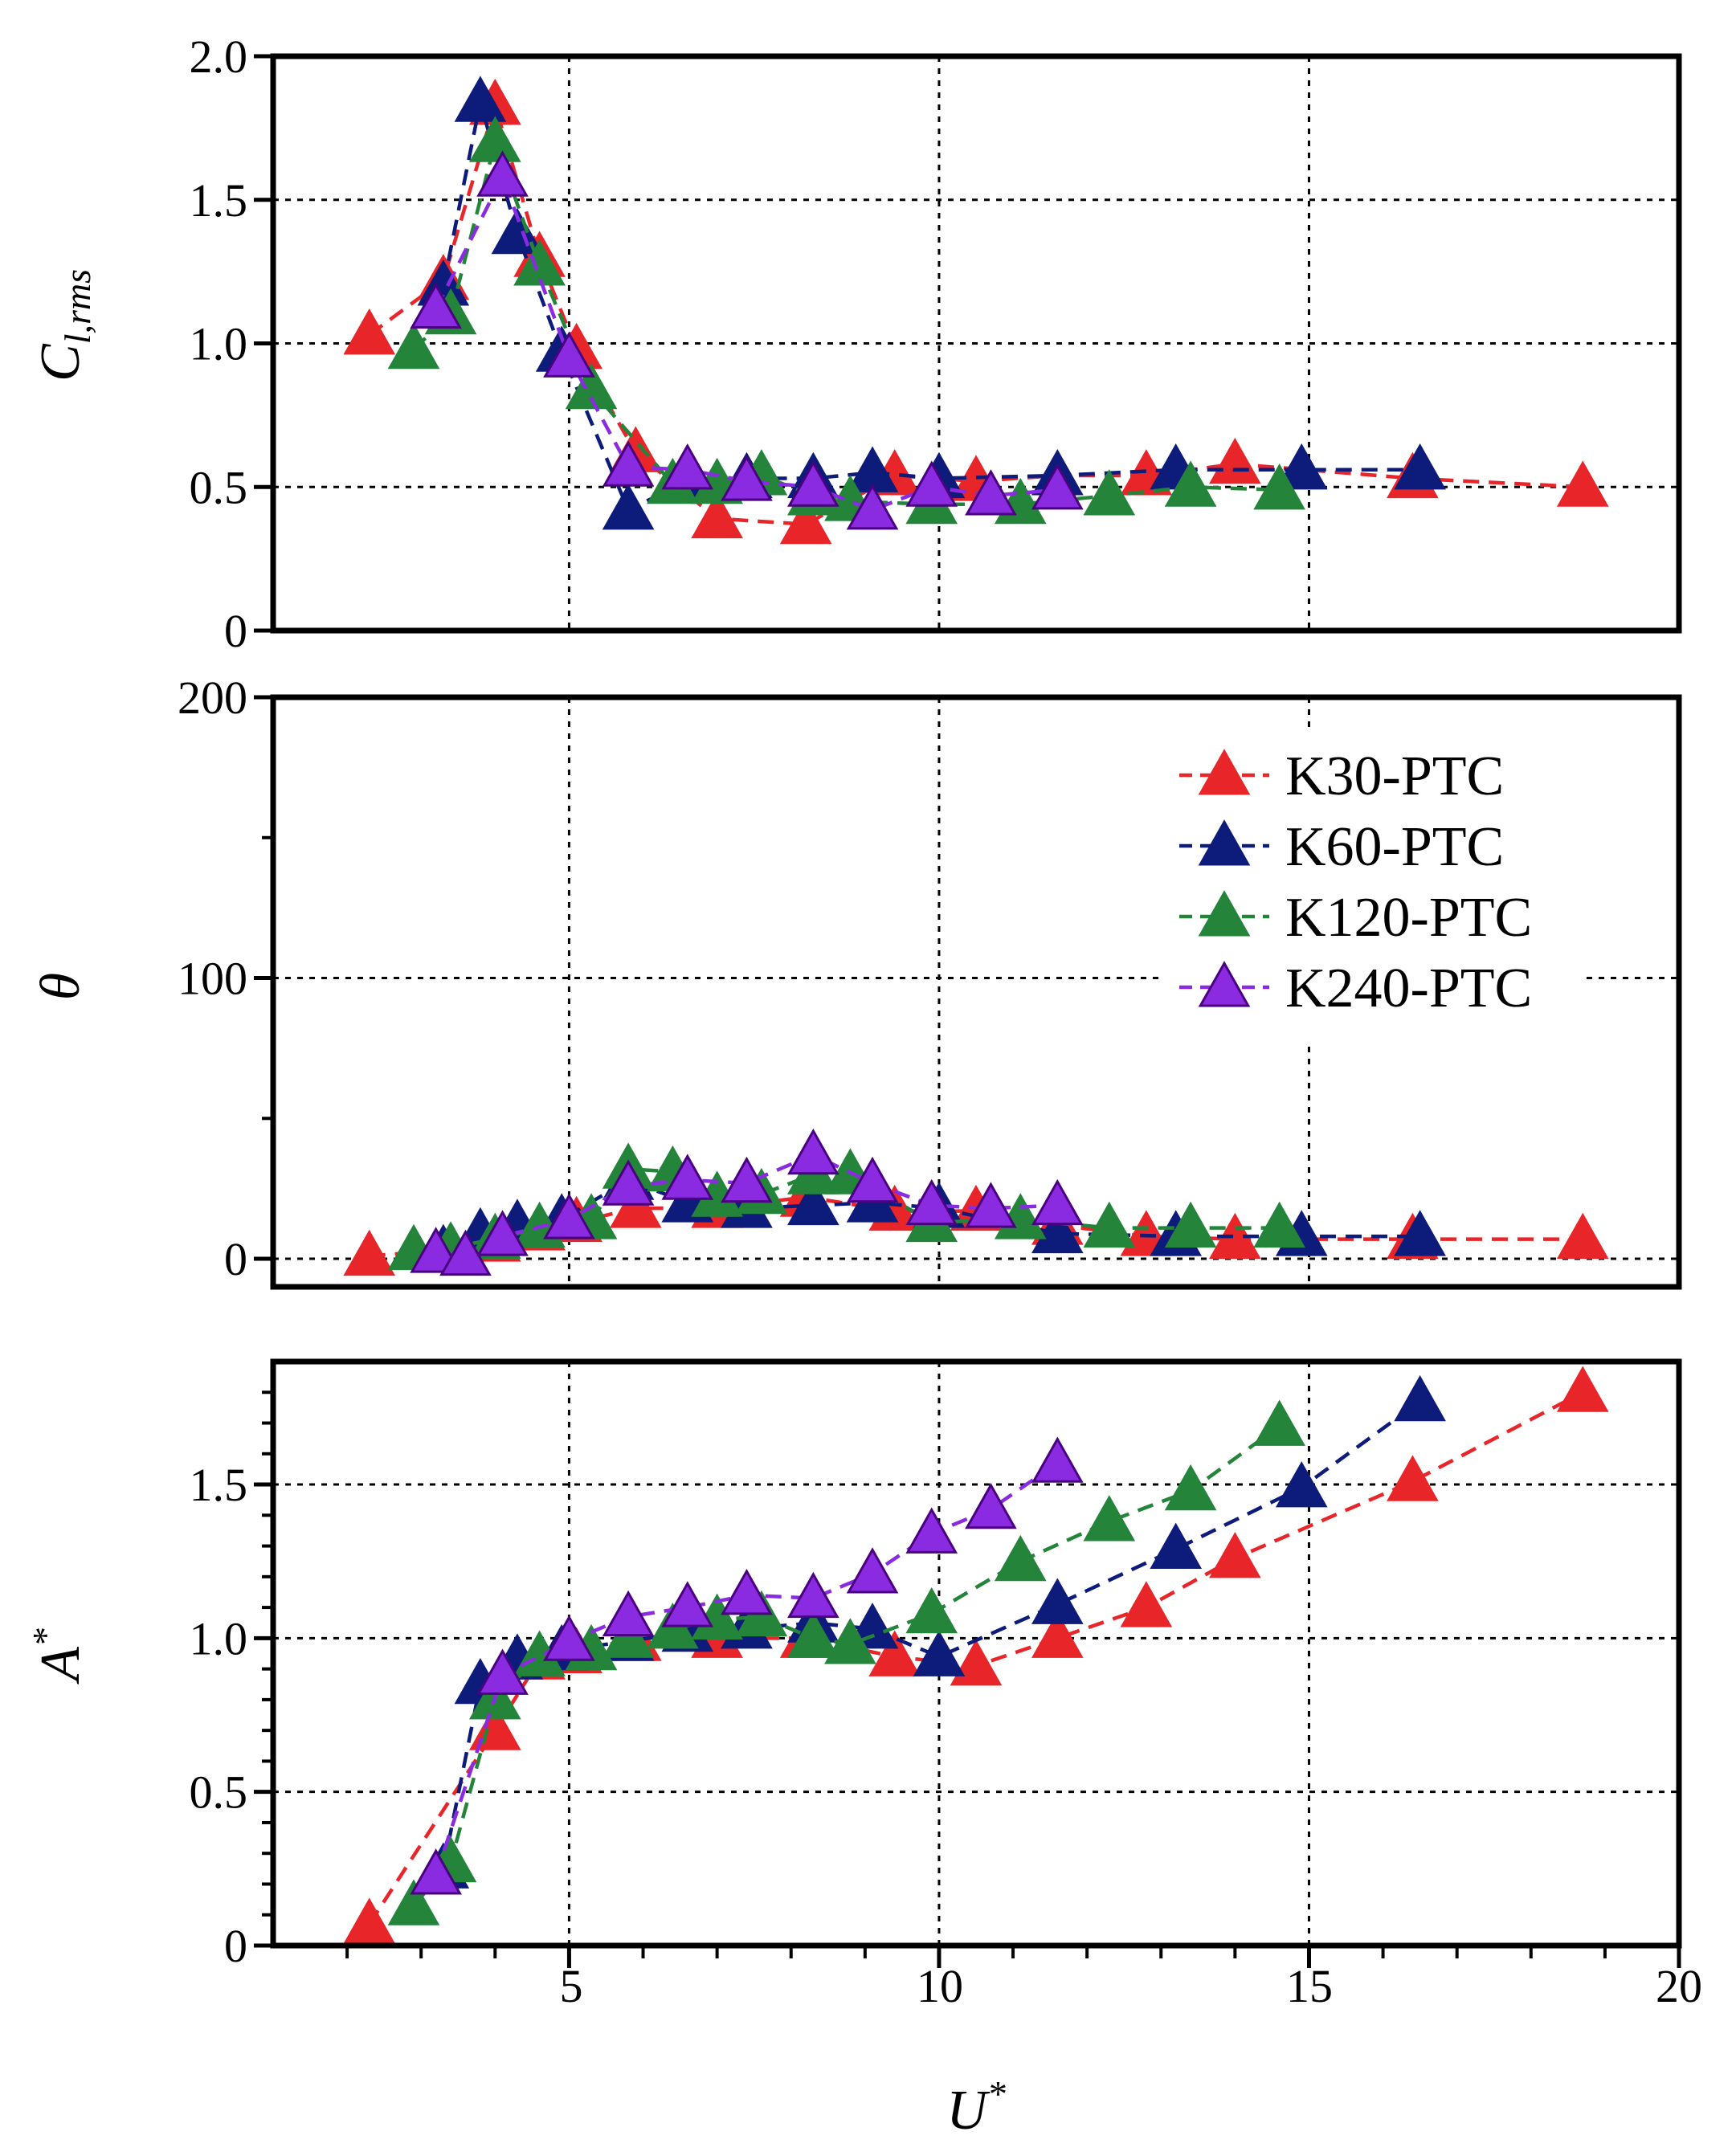 The image size is (1736, 2152). Describe the element at coordinates (1679, 1986) in the screenshot. I see `x-tick-label: 20` at that location.